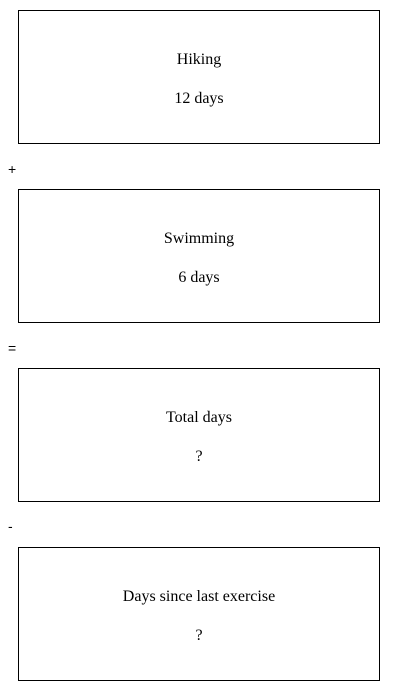 The image size is (400, 693). What do you see at coordinates (199, 456) in the screenshot?
I see `total-days-value: ?` at bounding box center [199, 456].